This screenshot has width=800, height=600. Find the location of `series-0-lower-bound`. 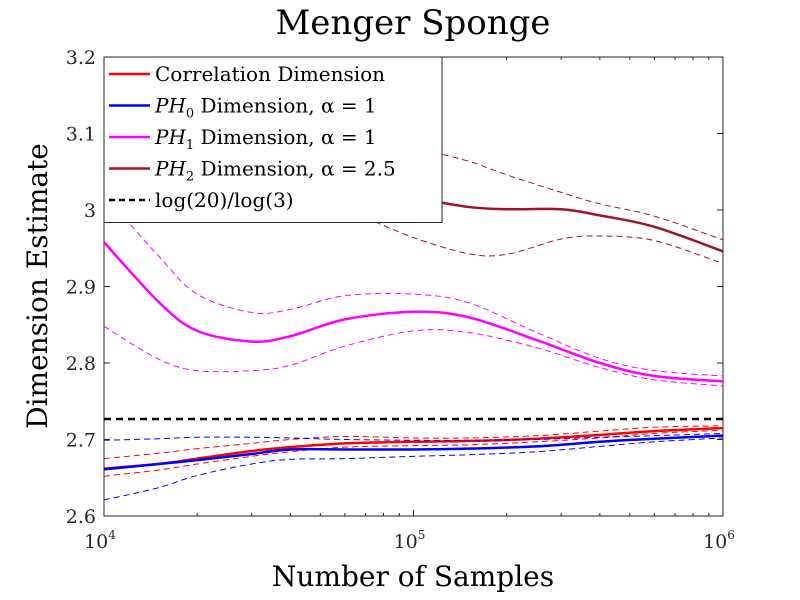

series-0-lower-bound is located at coordinates (413, 453).